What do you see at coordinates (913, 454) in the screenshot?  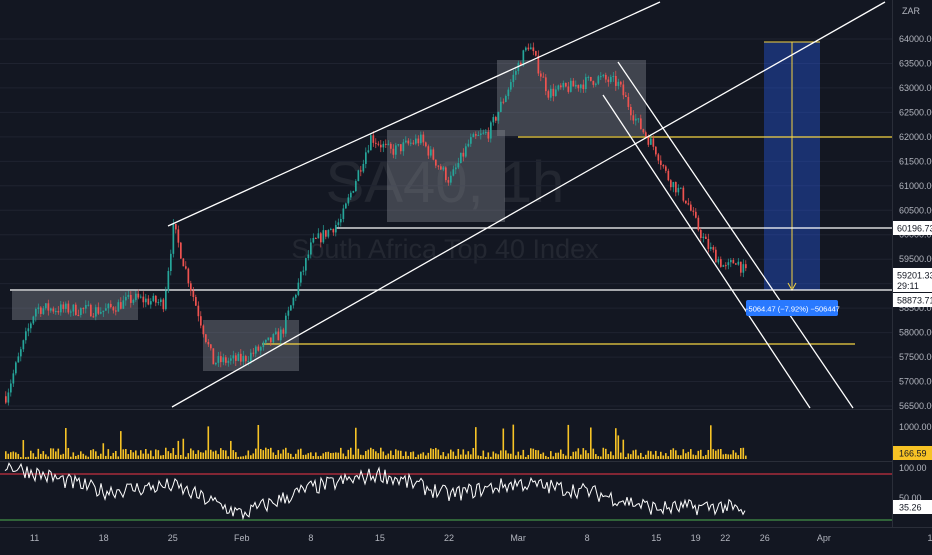 I see `volume-current: 166.59` at bounding box center [913, 454].